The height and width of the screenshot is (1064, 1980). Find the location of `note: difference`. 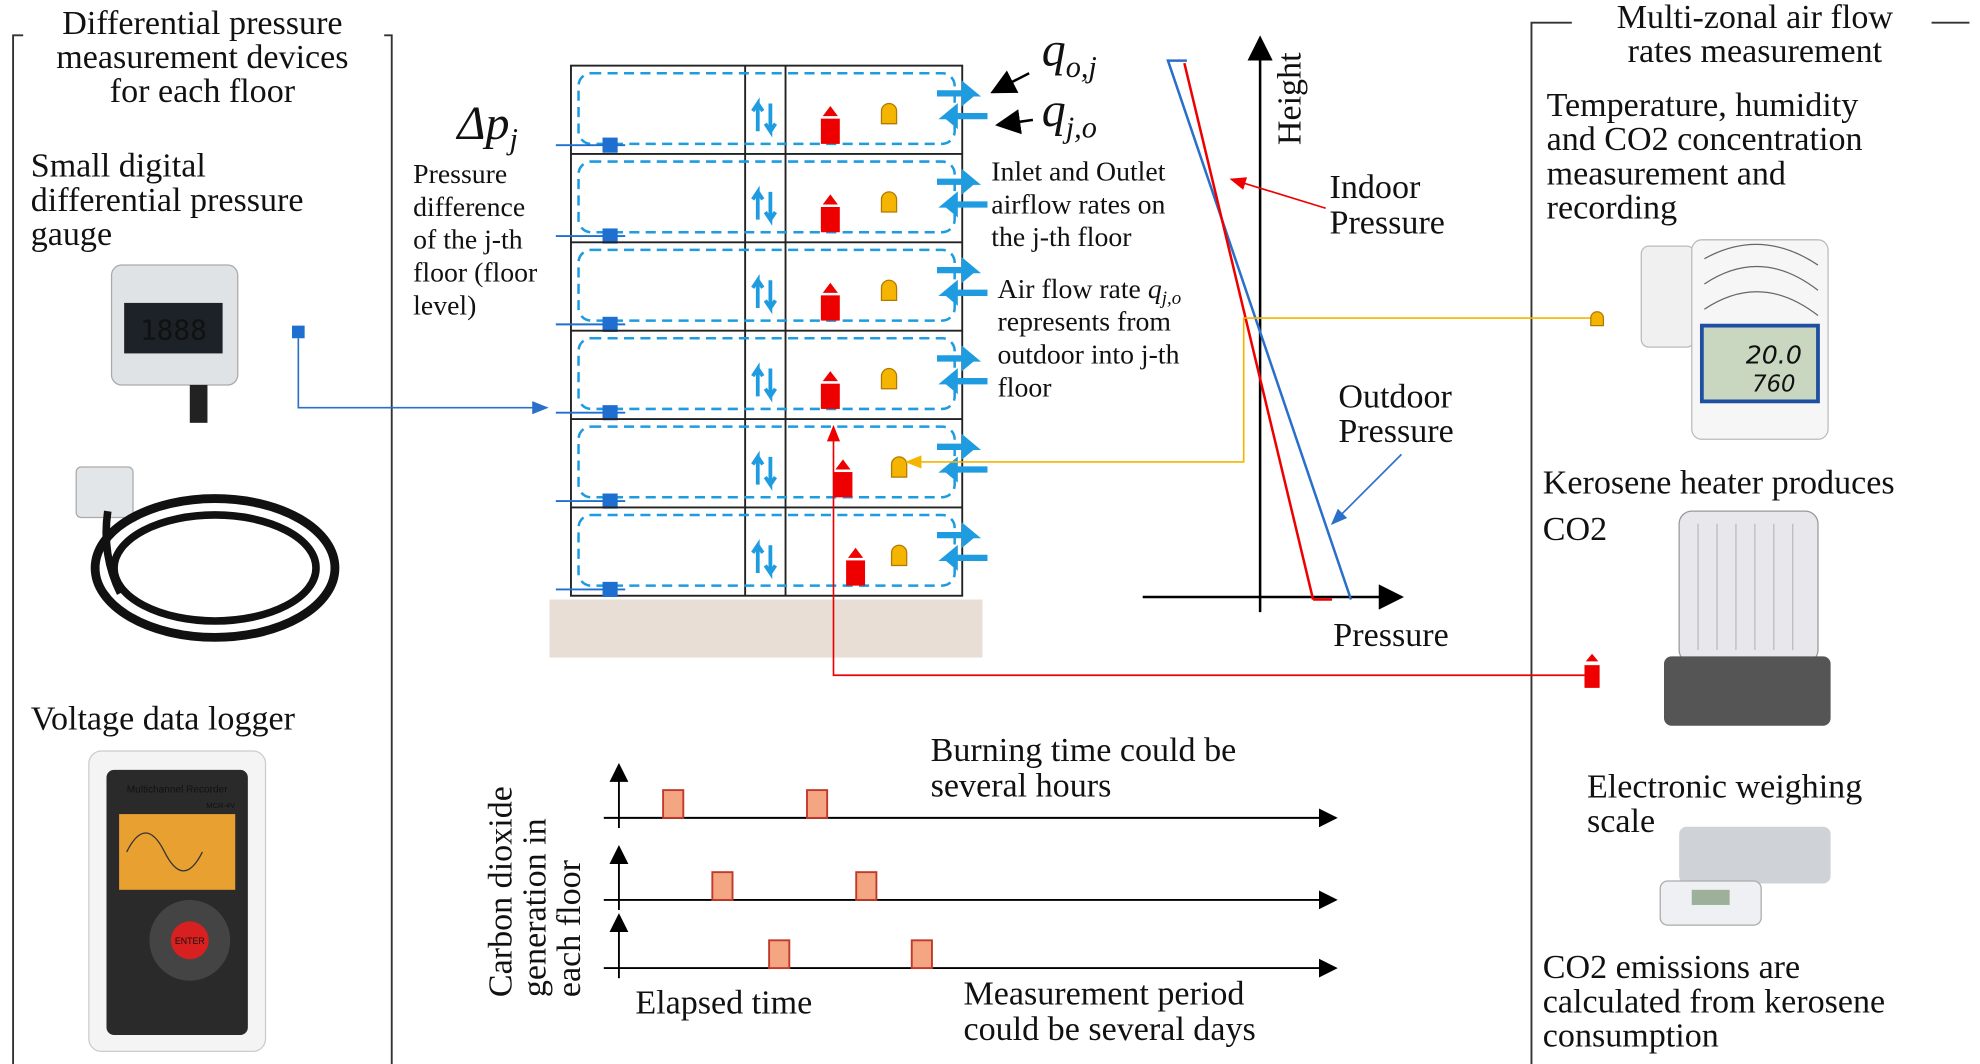

note: difference is located at coordinates (469, 207).